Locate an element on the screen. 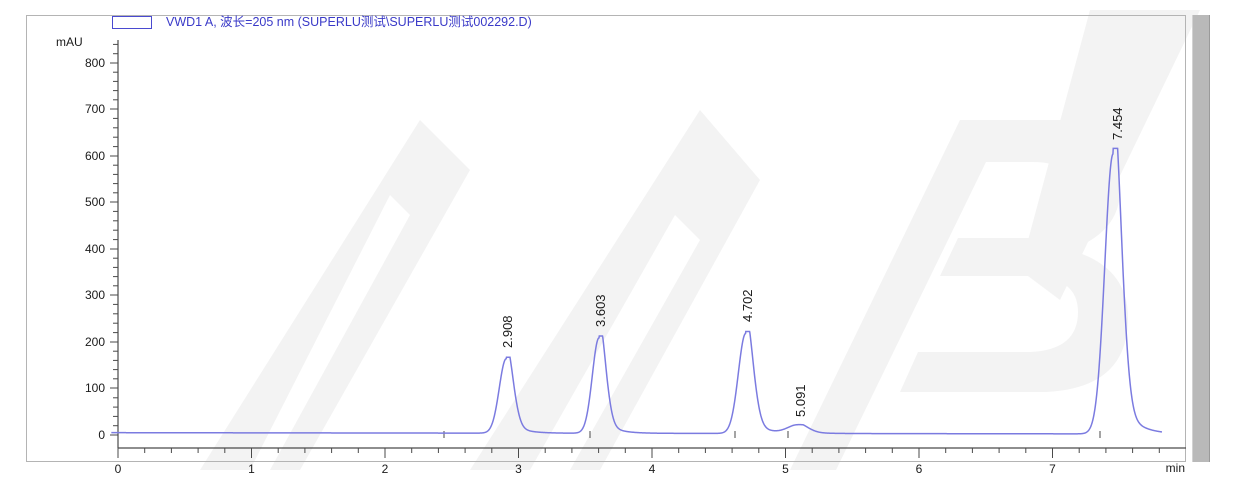 Image resolution: width=1242 pixels, height=483 pixels. x-tick-label-2: 2 is located at coordinates (385, 469).